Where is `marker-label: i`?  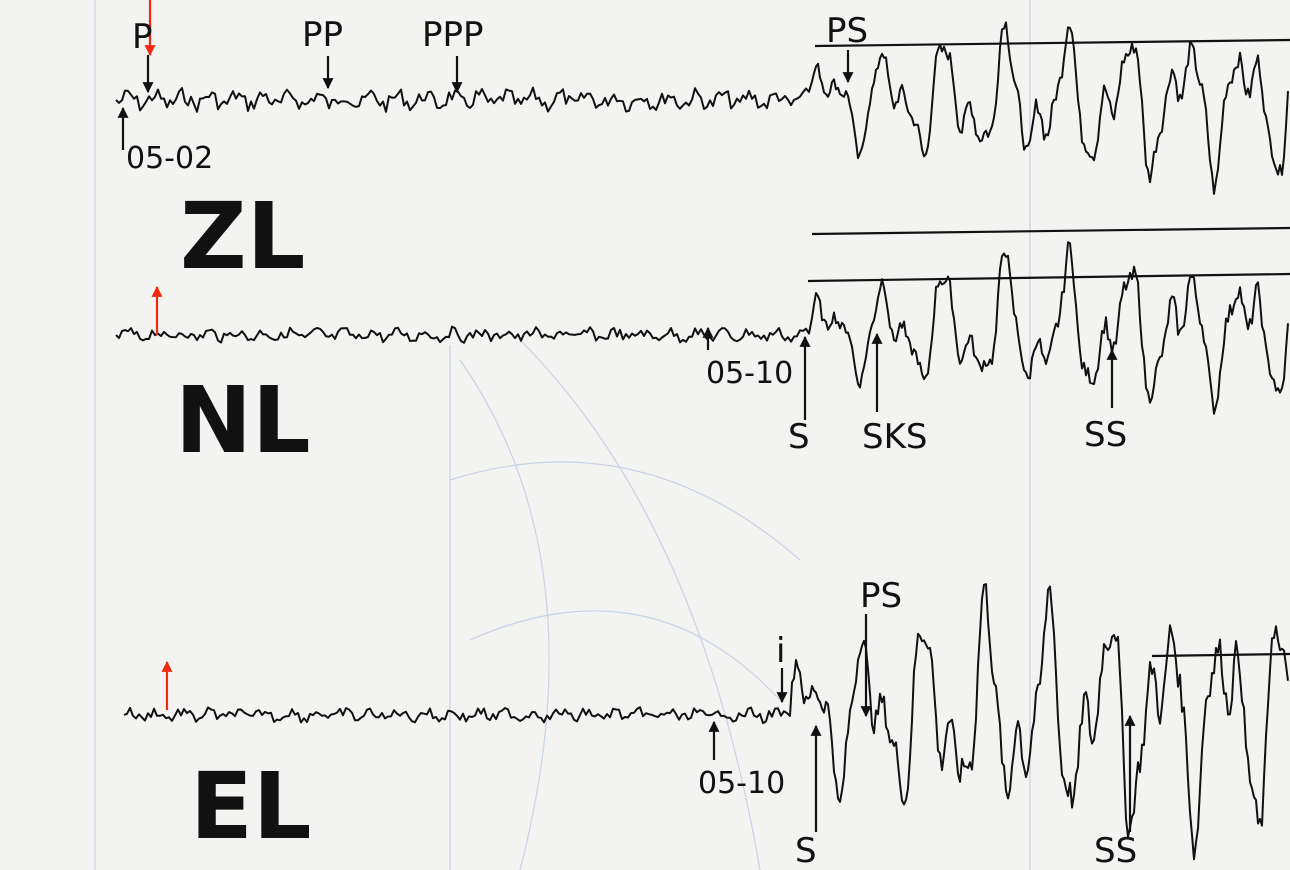
marker-label: i is located at coordinates (780, 651).